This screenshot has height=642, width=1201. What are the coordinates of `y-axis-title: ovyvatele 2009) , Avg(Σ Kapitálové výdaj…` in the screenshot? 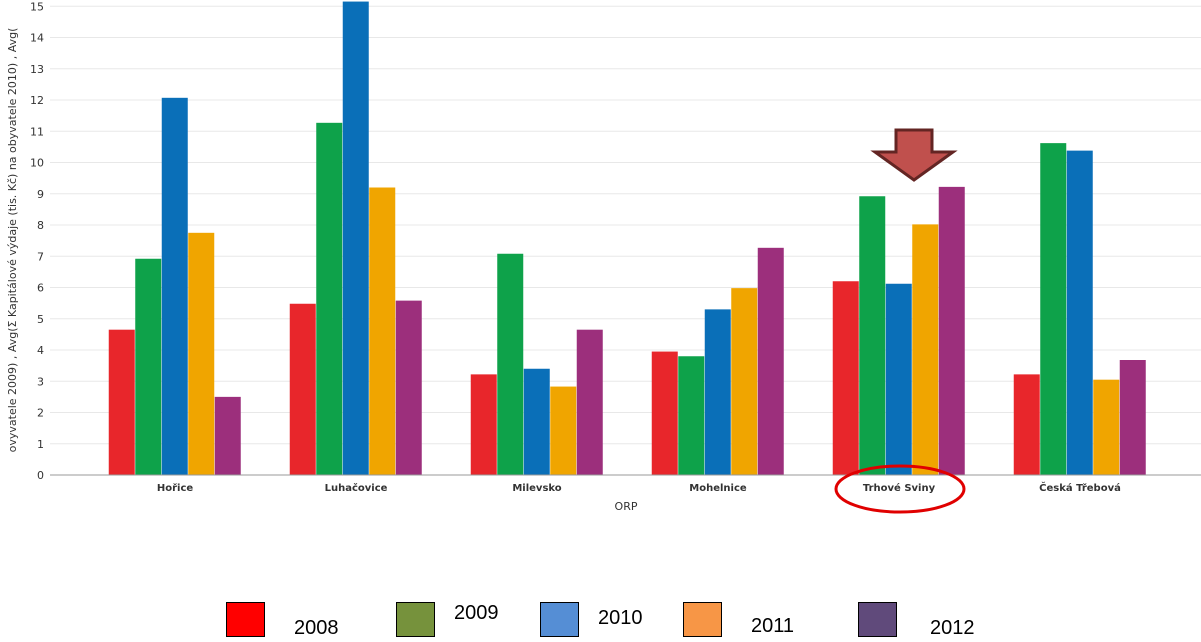 It's located at (12, 240).